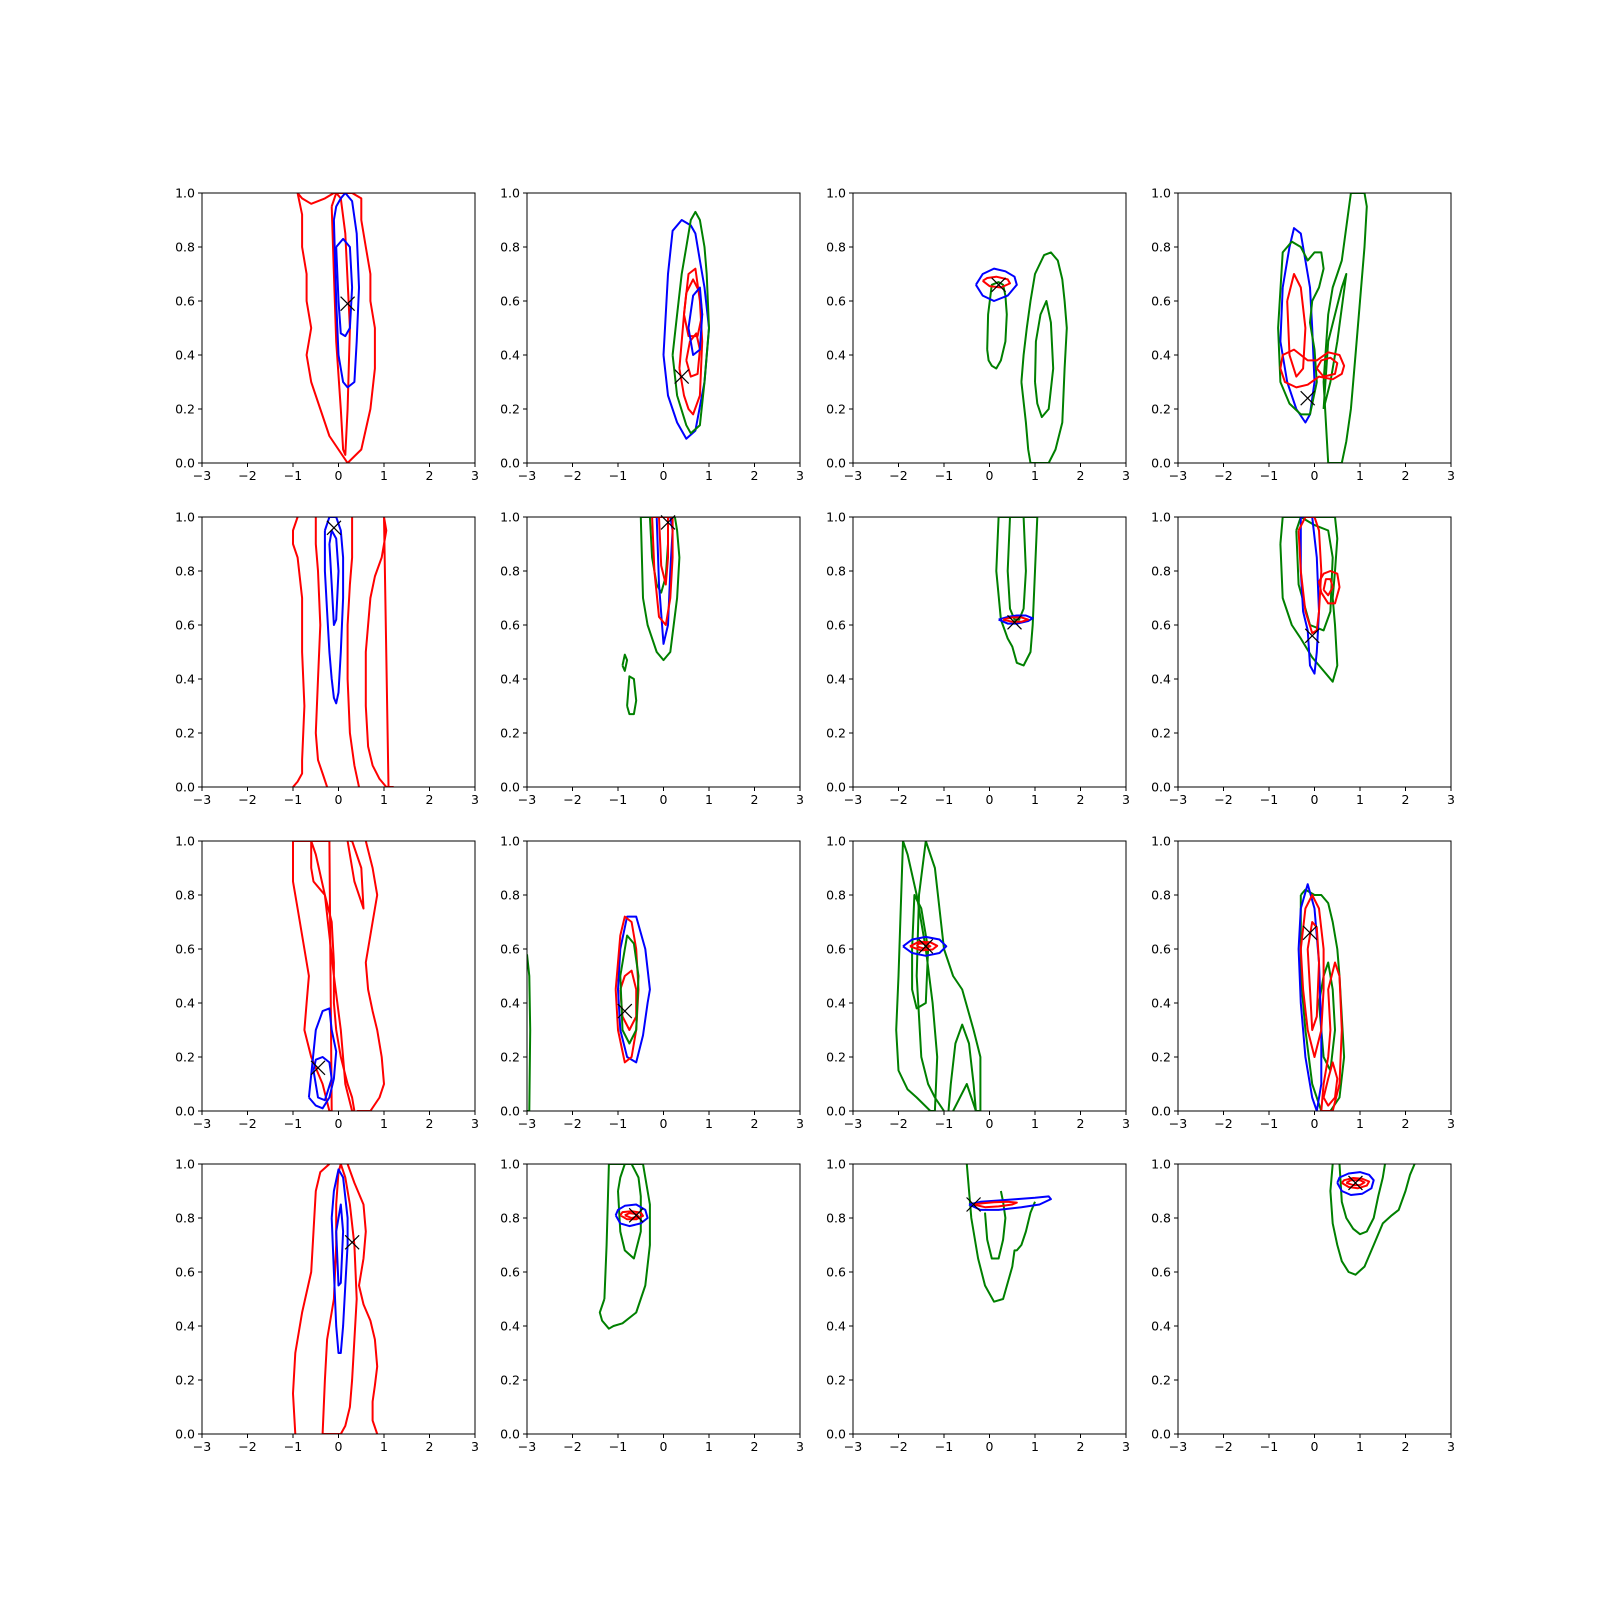 Image resolution: width=1600 pixels, height=1600 pixels. I want to click on x-marker, so click(1014, 622).